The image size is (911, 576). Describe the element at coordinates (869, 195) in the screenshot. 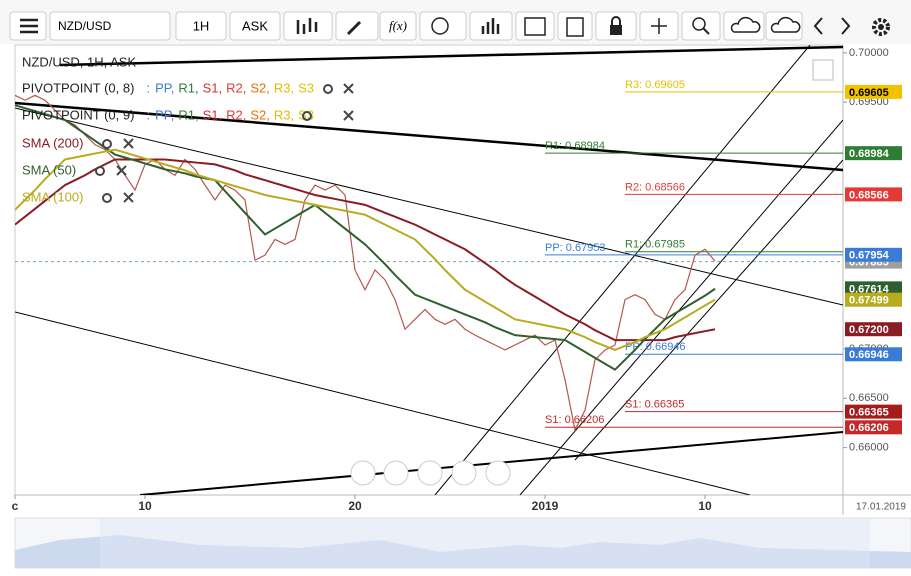

I see `price-tag-label: 0.68566` at that location.